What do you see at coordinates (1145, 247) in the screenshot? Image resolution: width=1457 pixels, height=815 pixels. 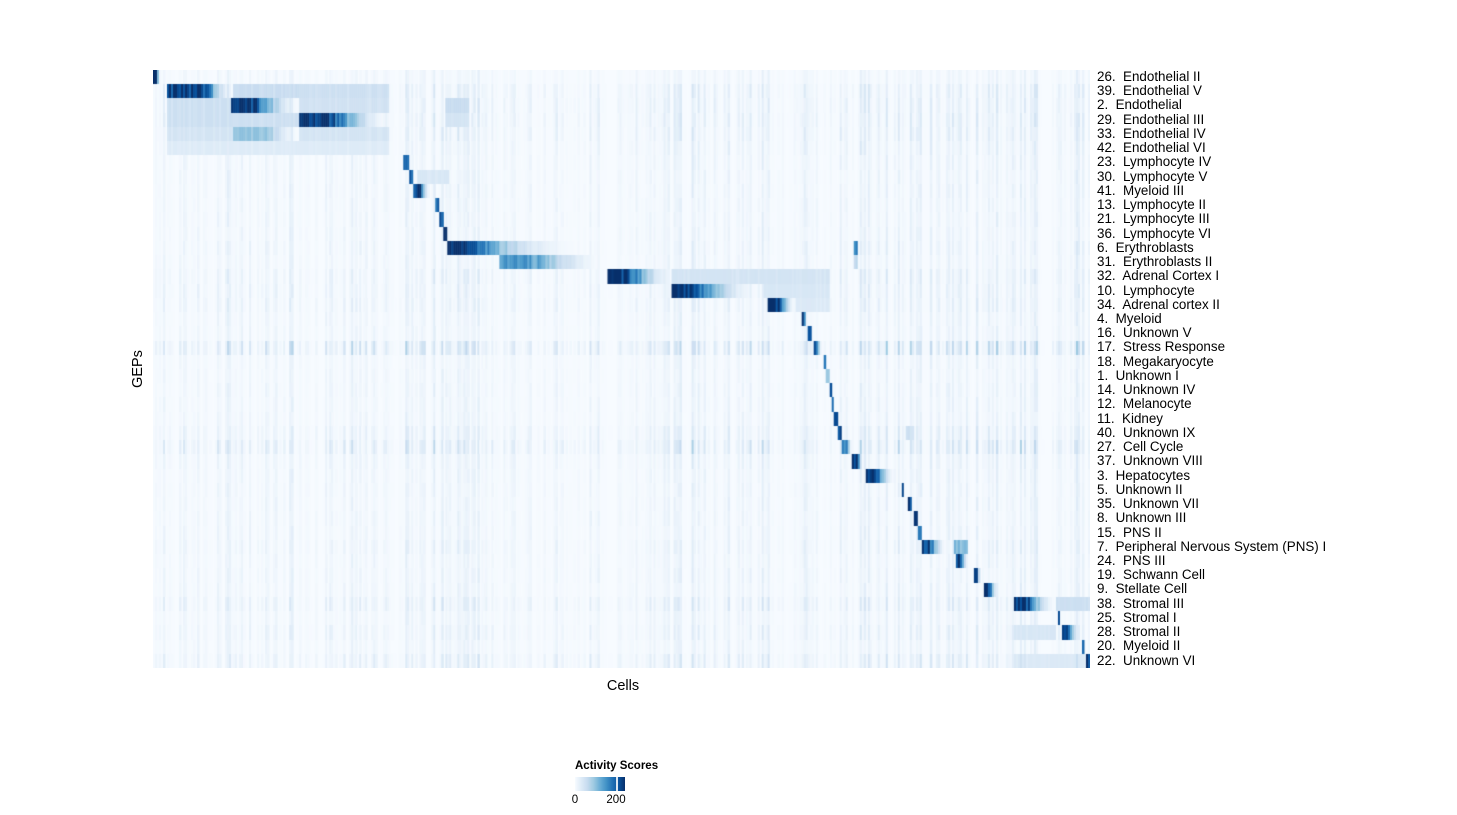 I see `gep-row-label: 6. Erythroblasts` at bounding box center [1145, 247].